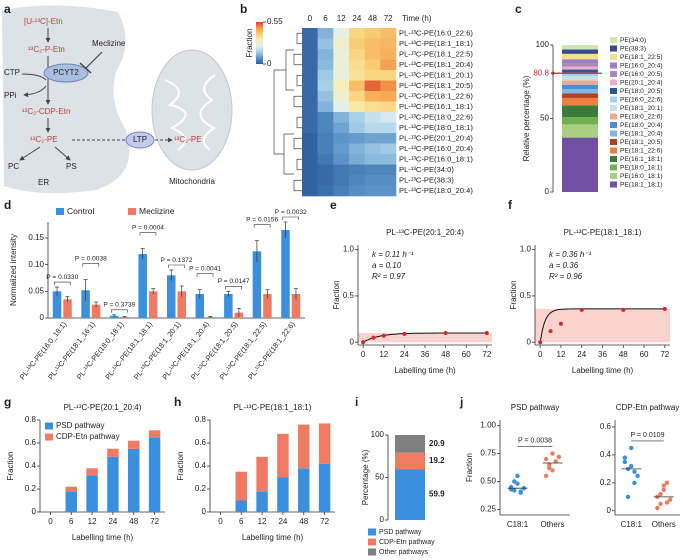 The width and height of the screenshot is (683, 560). What do you see at coordinates (466, 354) in the screenshot?
I see `x-tick-label: 60` at bounding box center [466, 354].